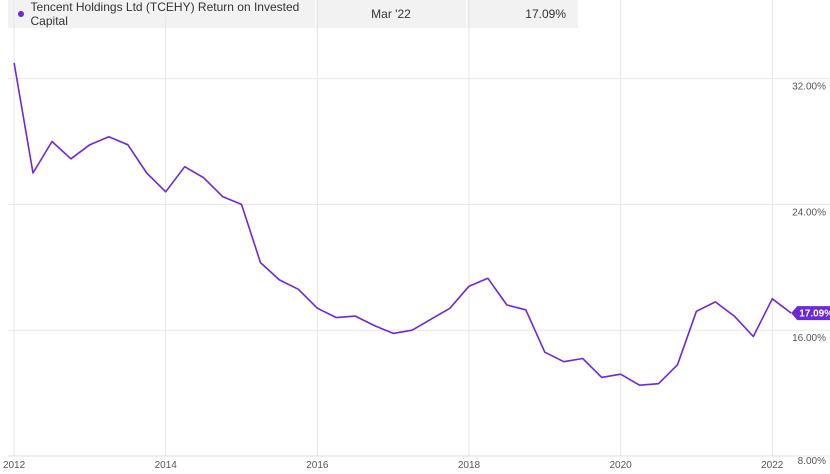 The image size is (830, 474). Describe the element at coordinates (21, 14) in the screenshot. I see `series-dot-icon` at that location.